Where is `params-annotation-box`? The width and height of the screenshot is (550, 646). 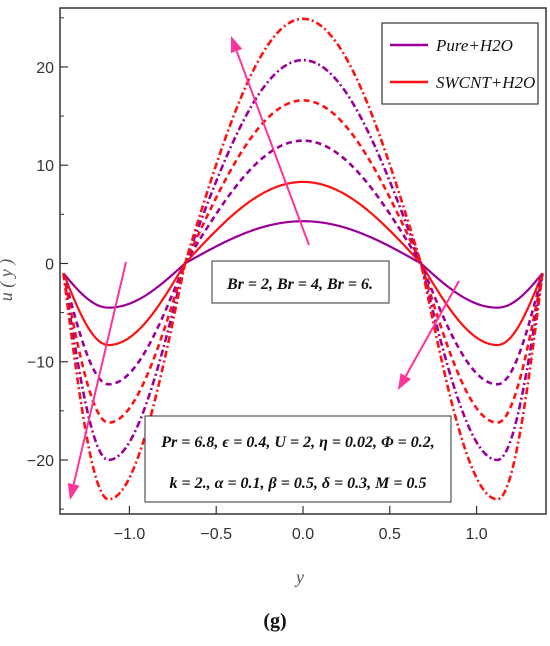 params-annotation-box is located at coordinates (298, 459).